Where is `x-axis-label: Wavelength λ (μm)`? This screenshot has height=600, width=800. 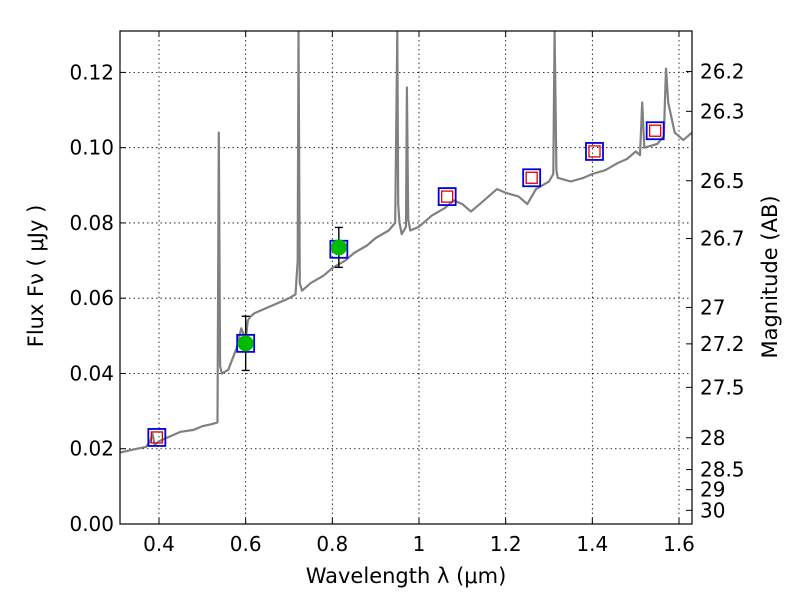 x-axis-label: Wavelength λ (μm) is located at coordinates (406, 576).